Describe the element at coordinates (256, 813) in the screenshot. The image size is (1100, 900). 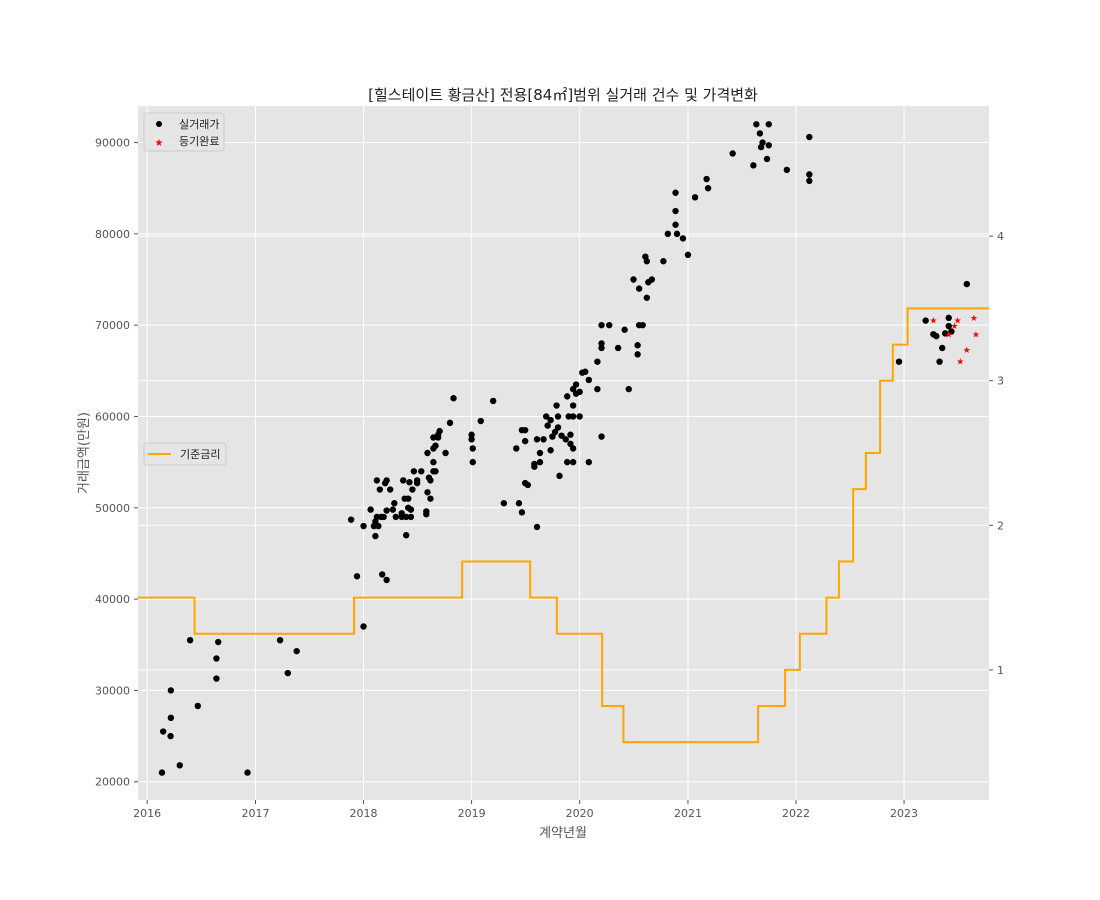
I see `x-tick-label: 2017` at that location.